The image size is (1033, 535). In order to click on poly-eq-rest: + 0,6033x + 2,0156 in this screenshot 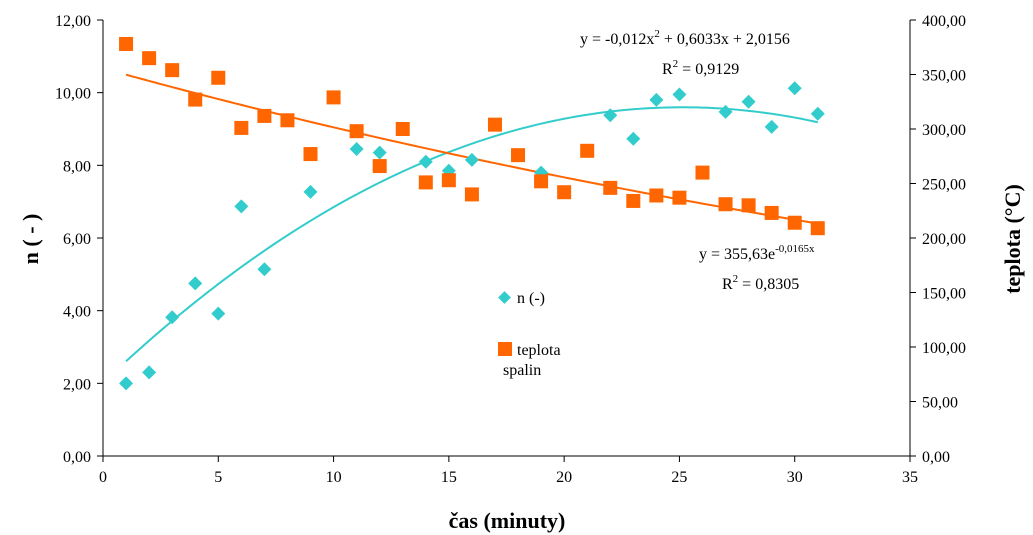, I will do `click(725, 39)`.